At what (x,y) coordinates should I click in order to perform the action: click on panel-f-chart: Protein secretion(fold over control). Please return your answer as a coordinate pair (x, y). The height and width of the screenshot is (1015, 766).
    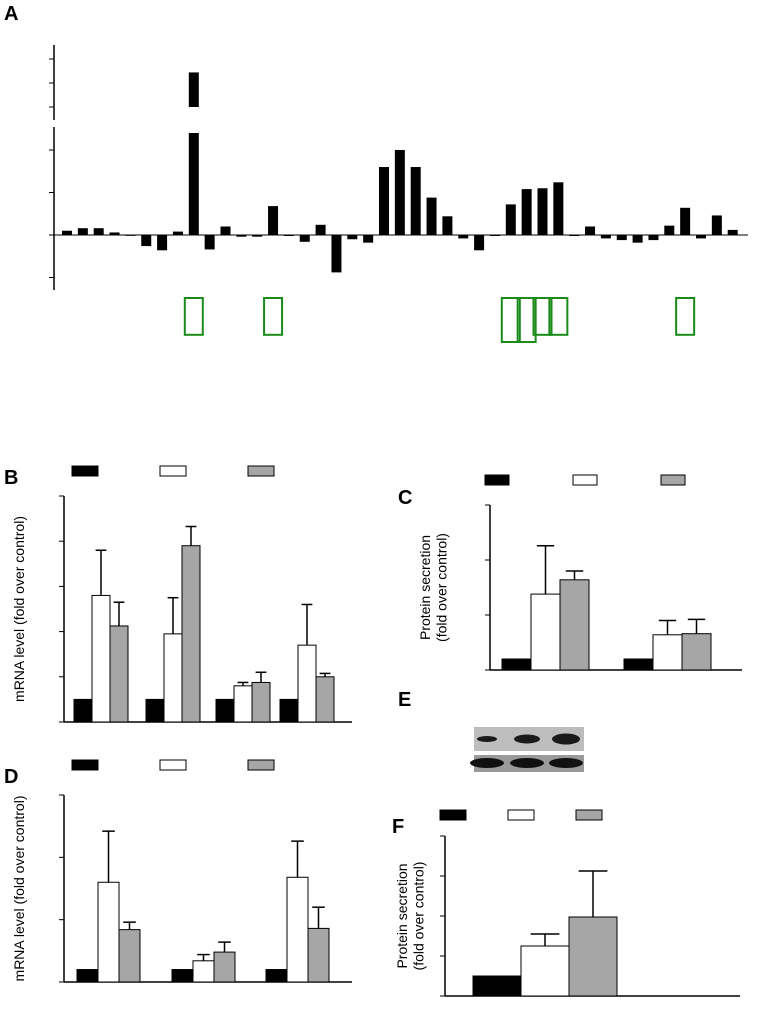
    Looking at the image, I should click on (567, 903).